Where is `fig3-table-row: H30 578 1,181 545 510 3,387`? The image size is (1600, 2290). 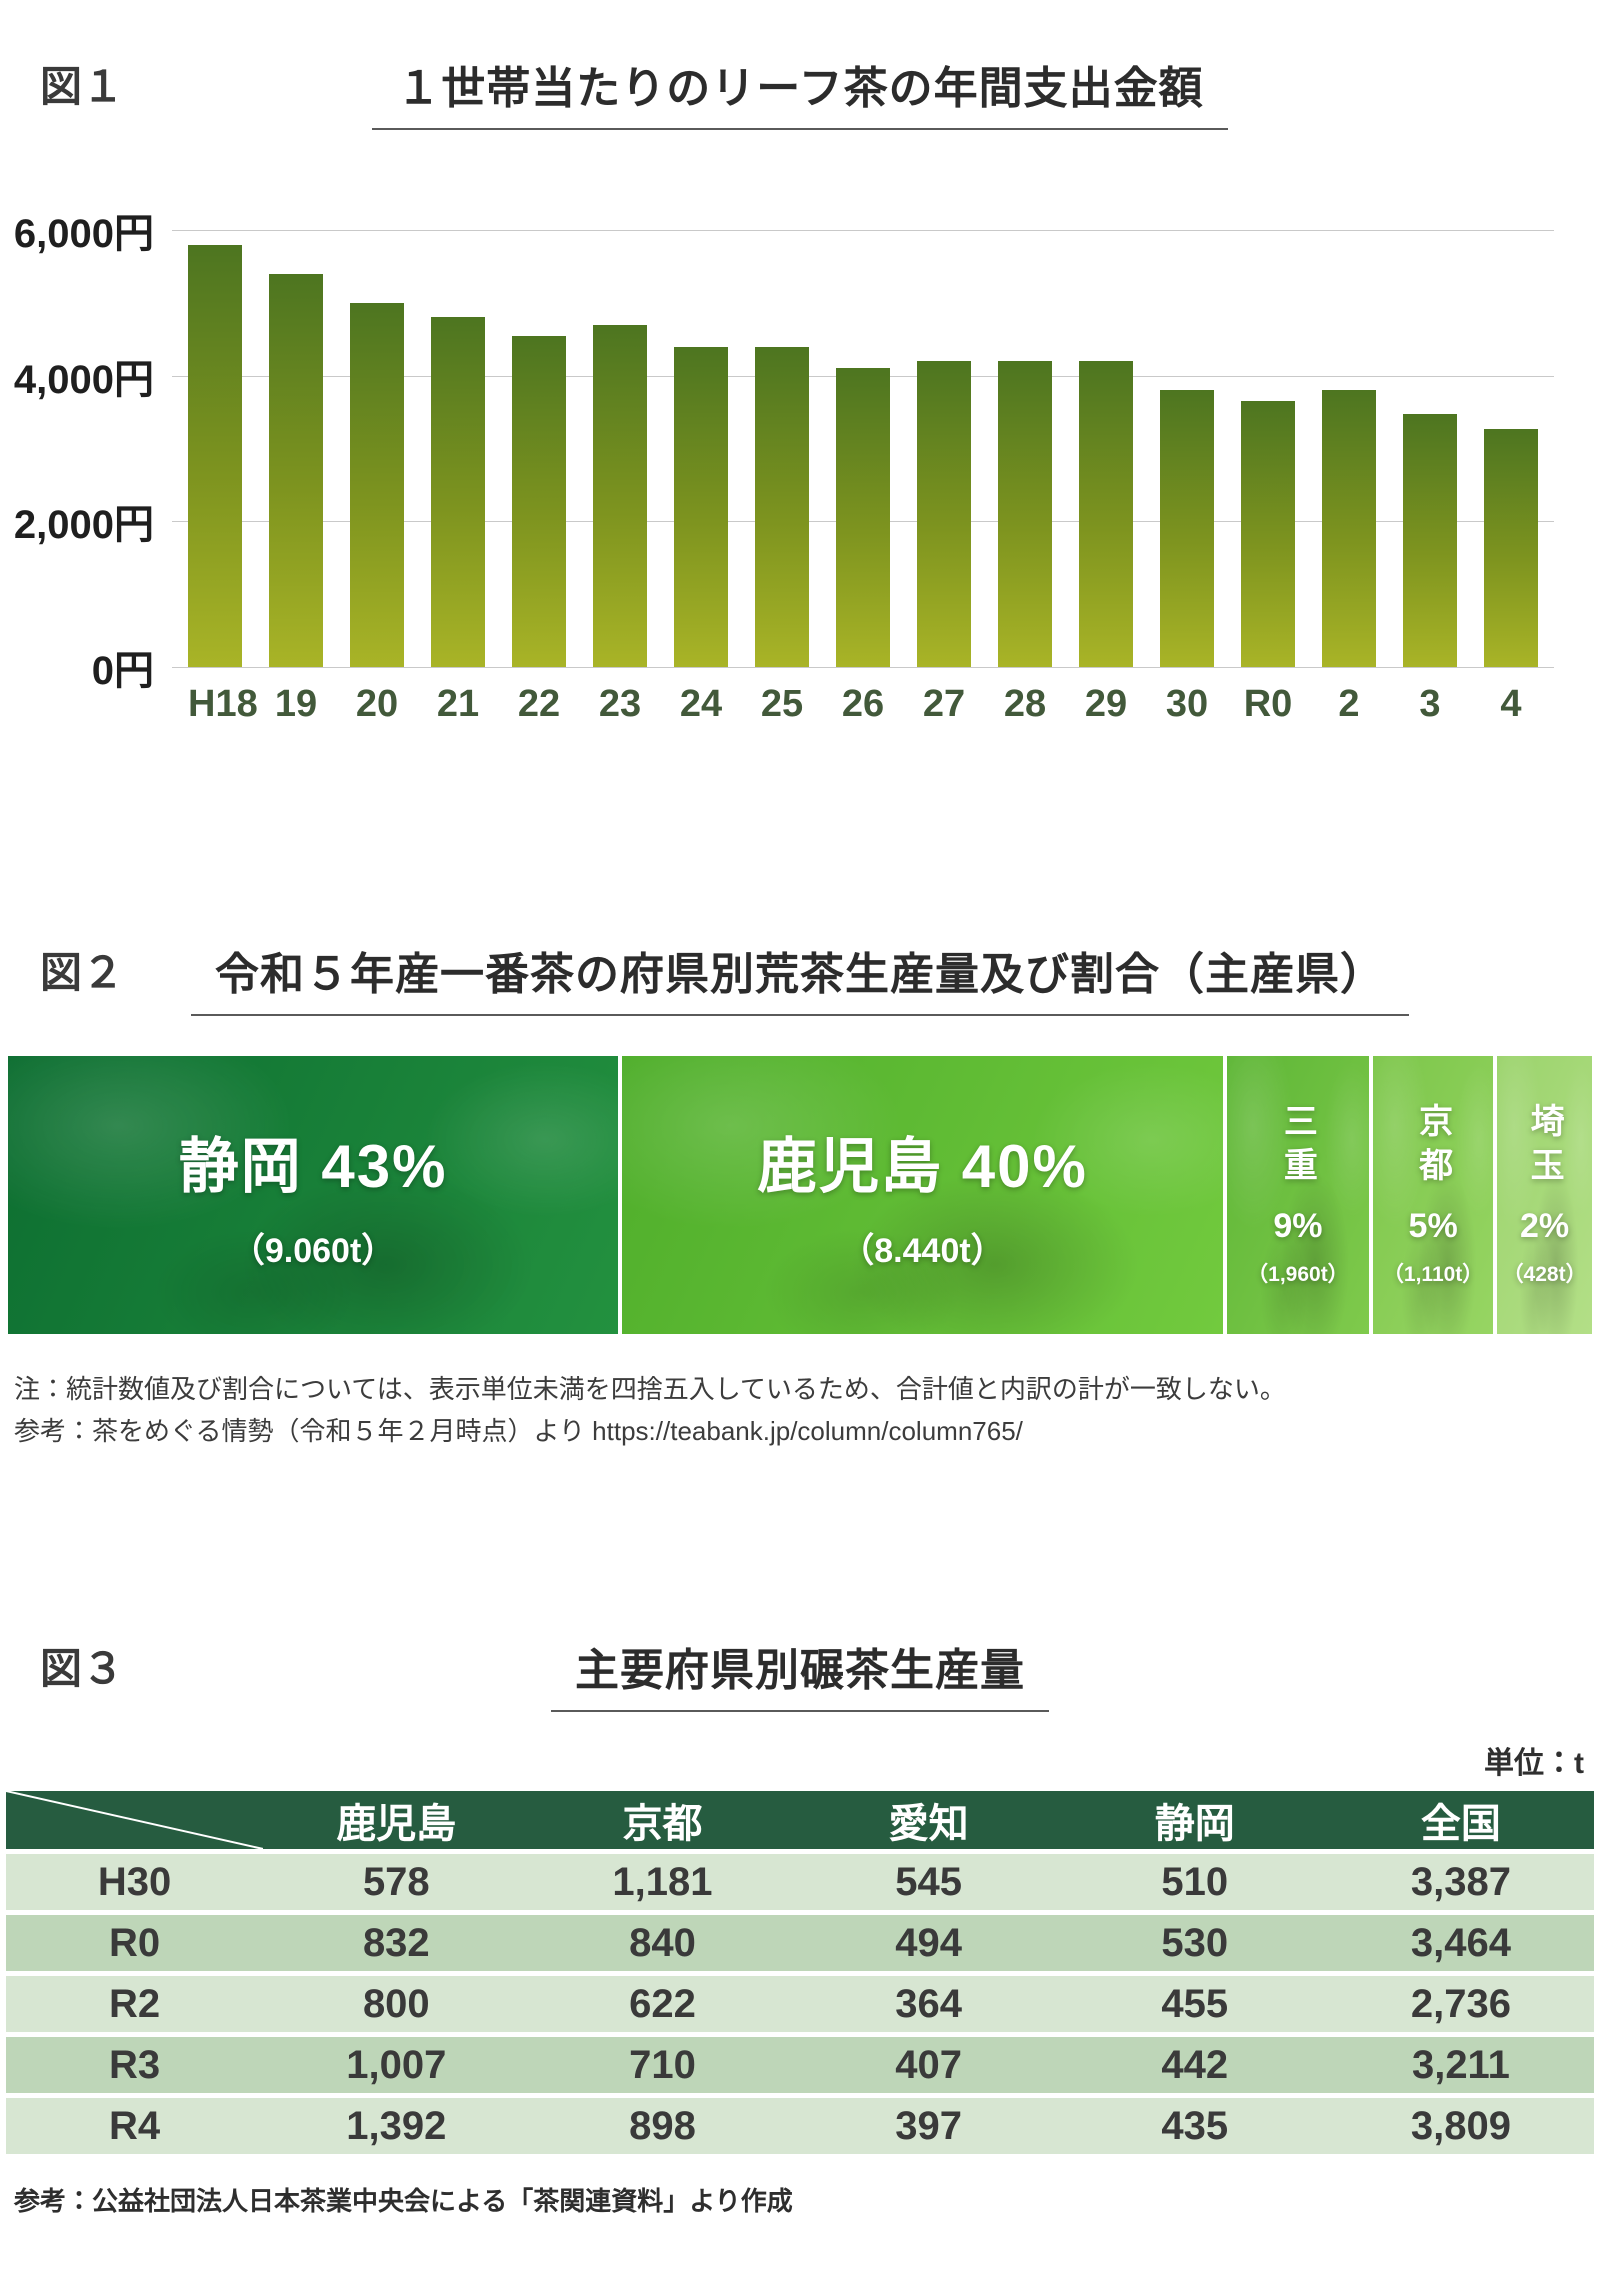 fig3-table-row: H30 578 1,181 545 510 3,387 is located at coordinates (800, 1882).